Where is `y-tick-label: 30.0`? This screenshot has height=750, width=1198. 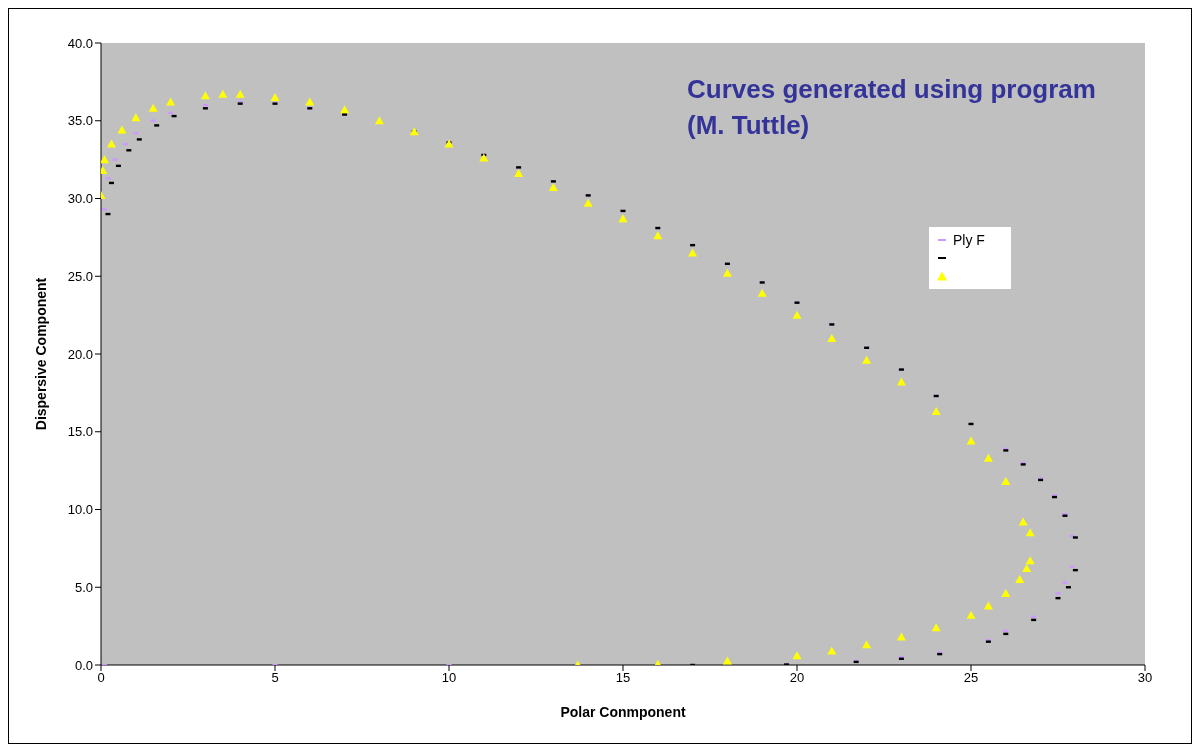
y-tick-label: 30.0 is located at coordinates (80, 199).